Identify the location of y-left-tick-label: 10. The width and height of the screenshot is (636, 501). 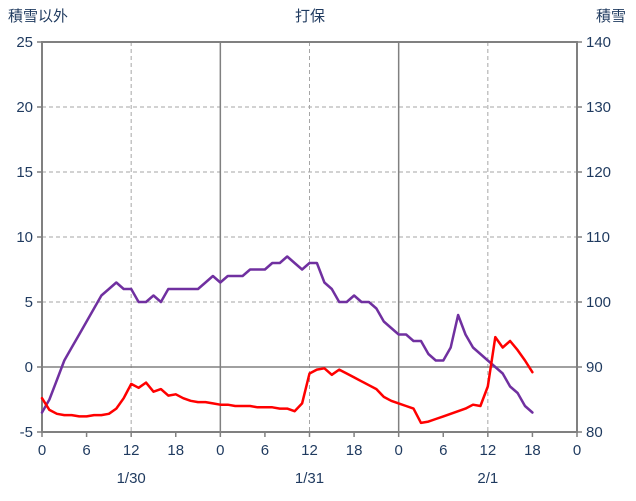
(24, 237).